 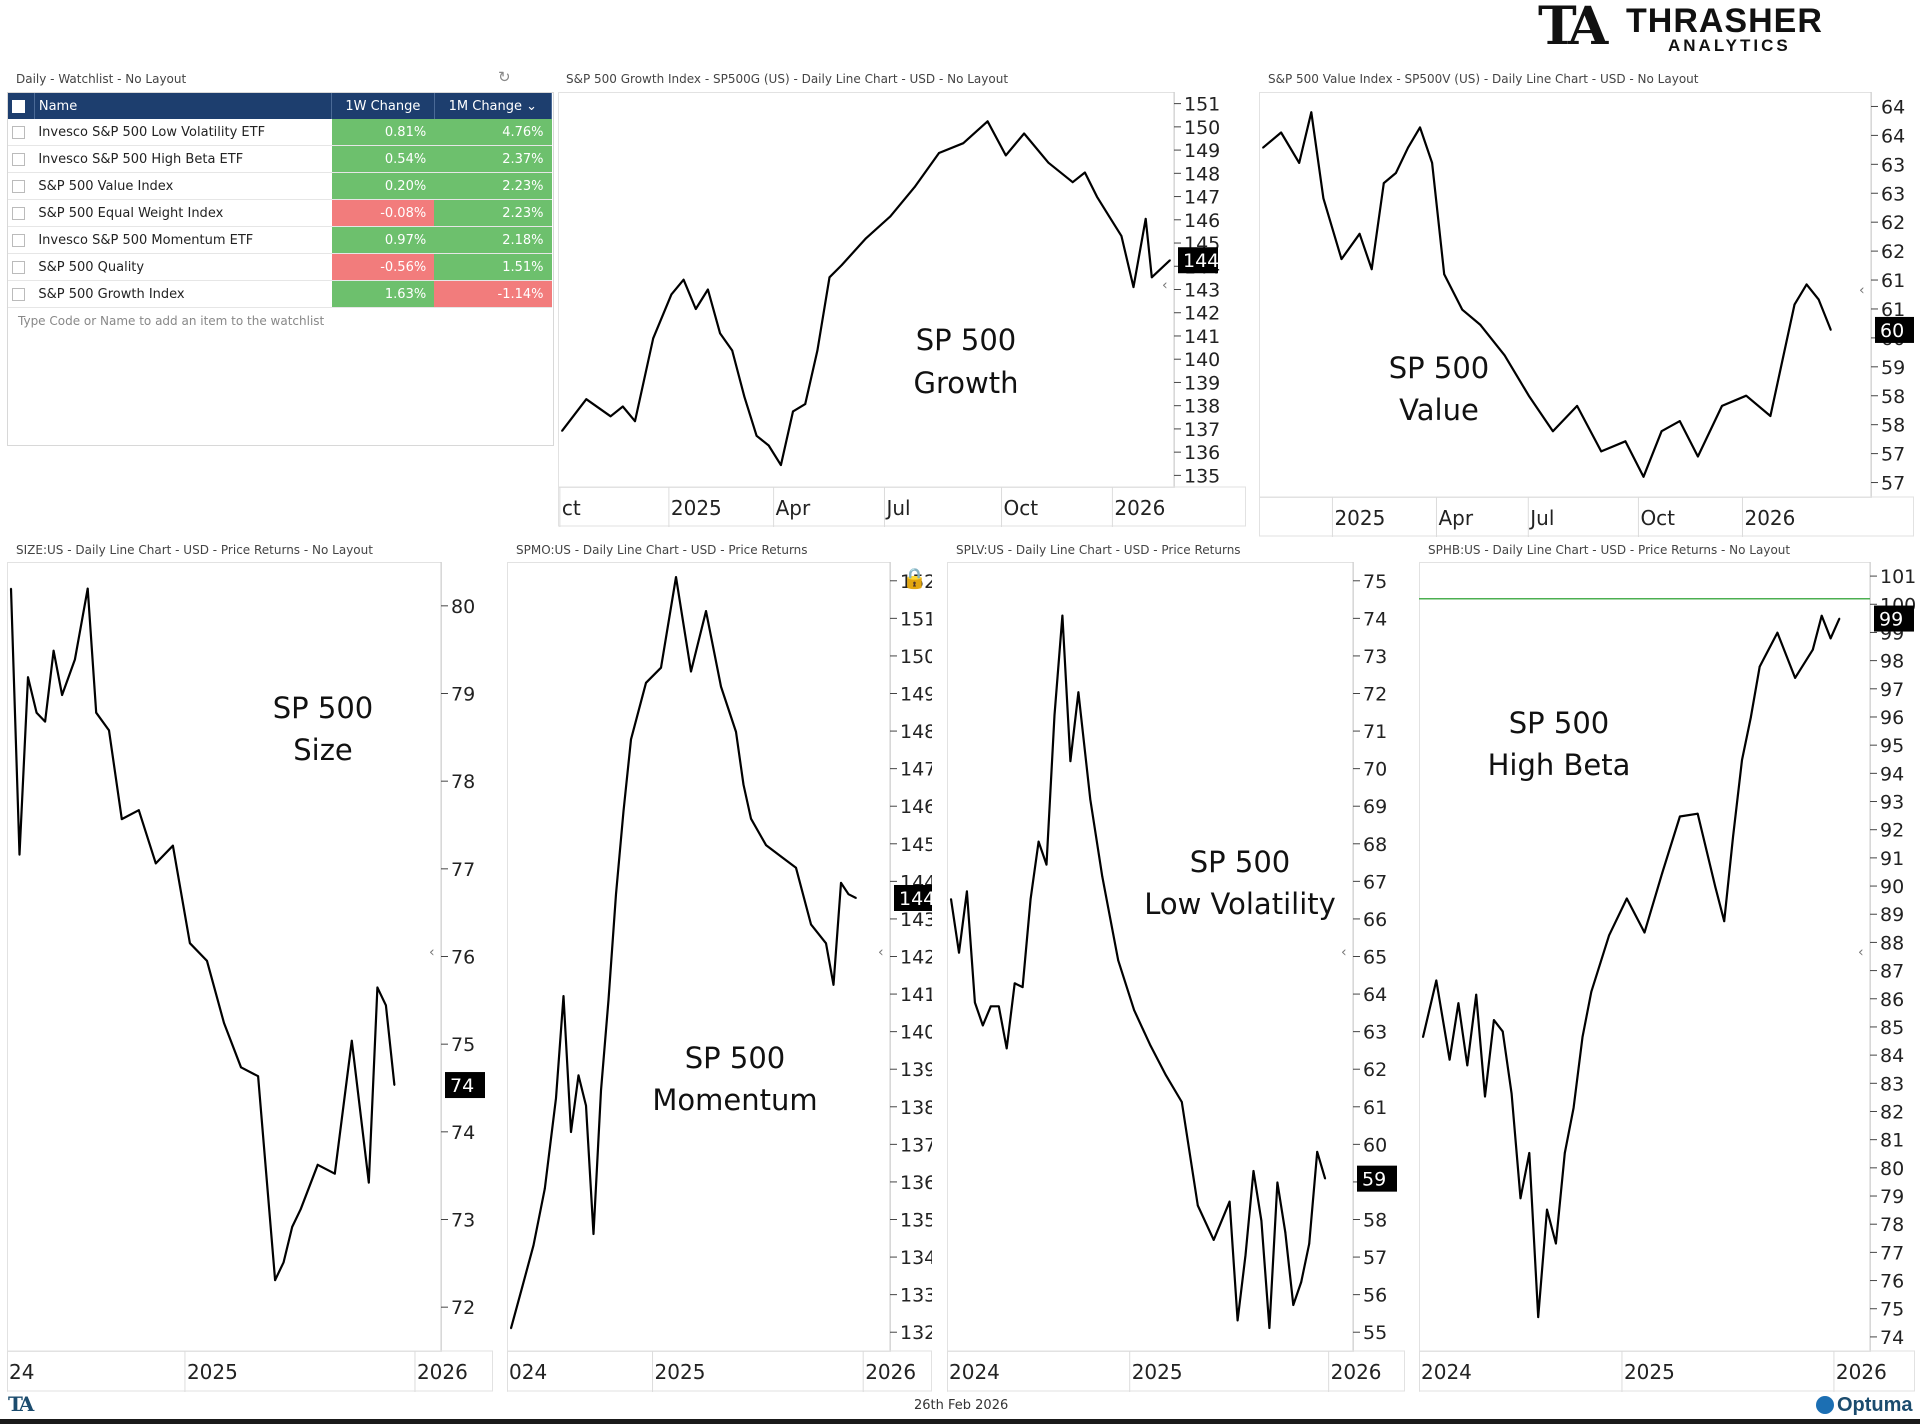 I want to click on momentum-ytick-label: 151, so click(x=916, y=619).